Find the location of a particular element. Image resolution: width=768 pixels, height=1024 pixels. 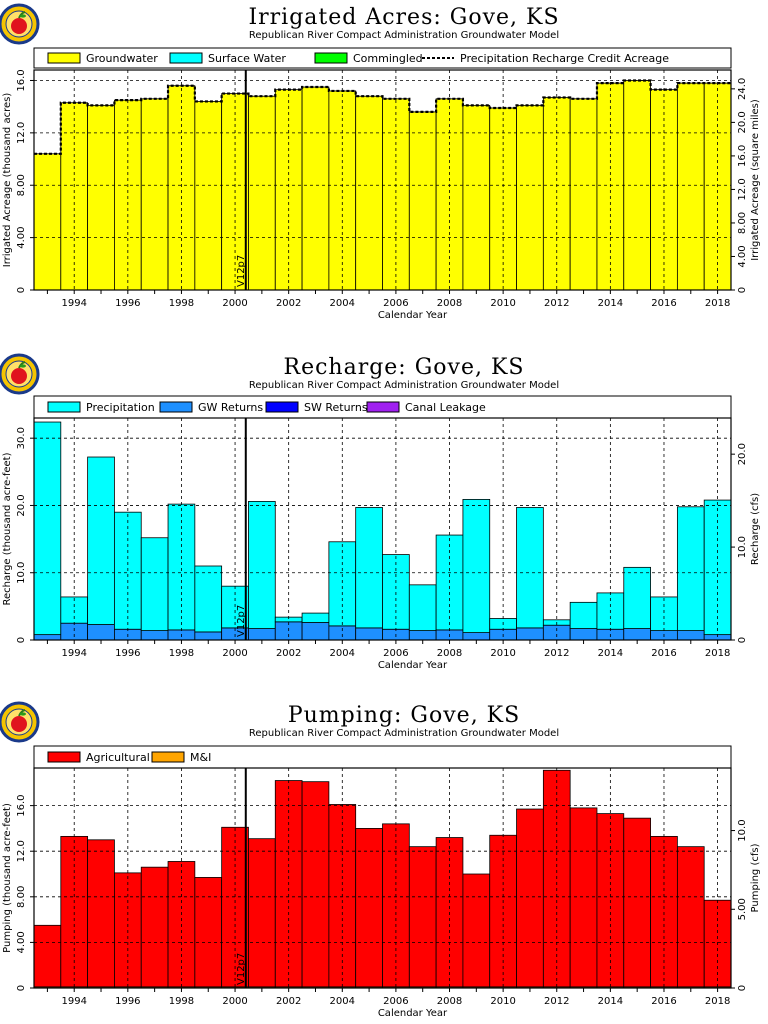

legend-item: GW Returns is located at coordinates (211, 407).